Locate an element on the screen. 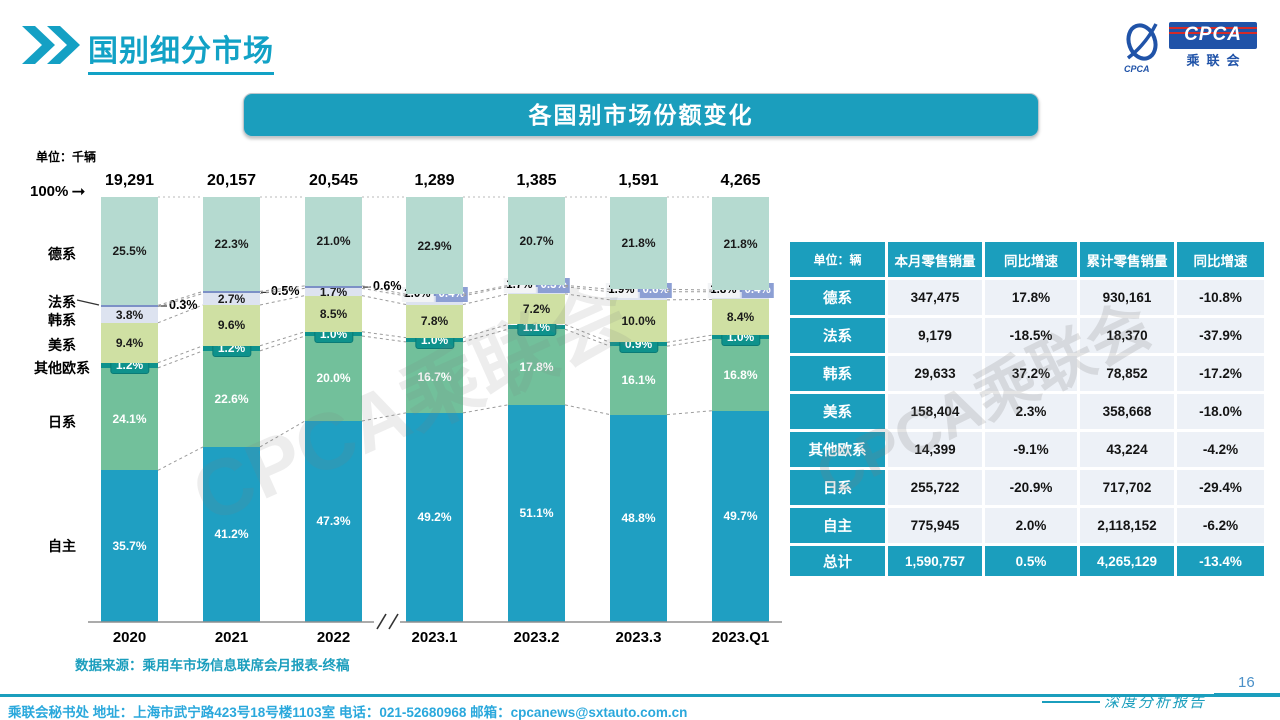 This screenshot has width=1280, height=720. table-cell: 9,179 is located at coordinates (935, 335).